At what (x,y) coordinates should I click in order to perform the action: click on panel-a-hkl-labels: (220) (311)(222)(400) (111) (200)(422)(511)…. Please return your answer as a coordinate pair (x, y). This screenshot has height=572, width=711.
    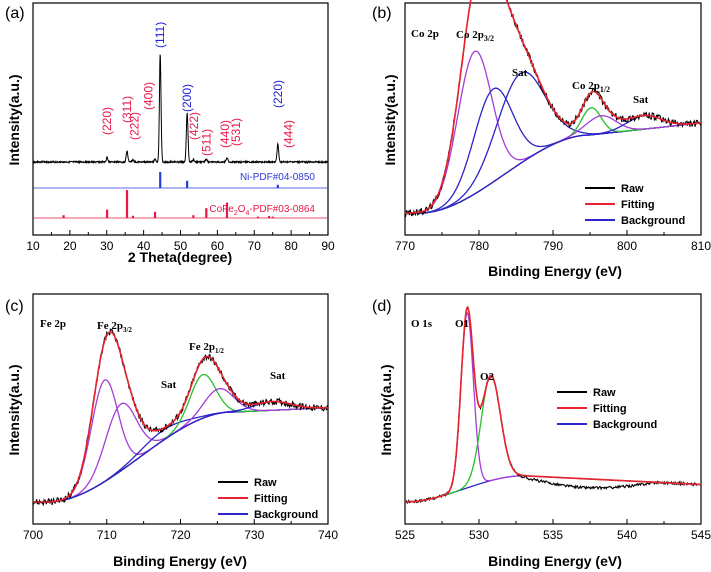
    Looking at the image, I should click on (197, 89).